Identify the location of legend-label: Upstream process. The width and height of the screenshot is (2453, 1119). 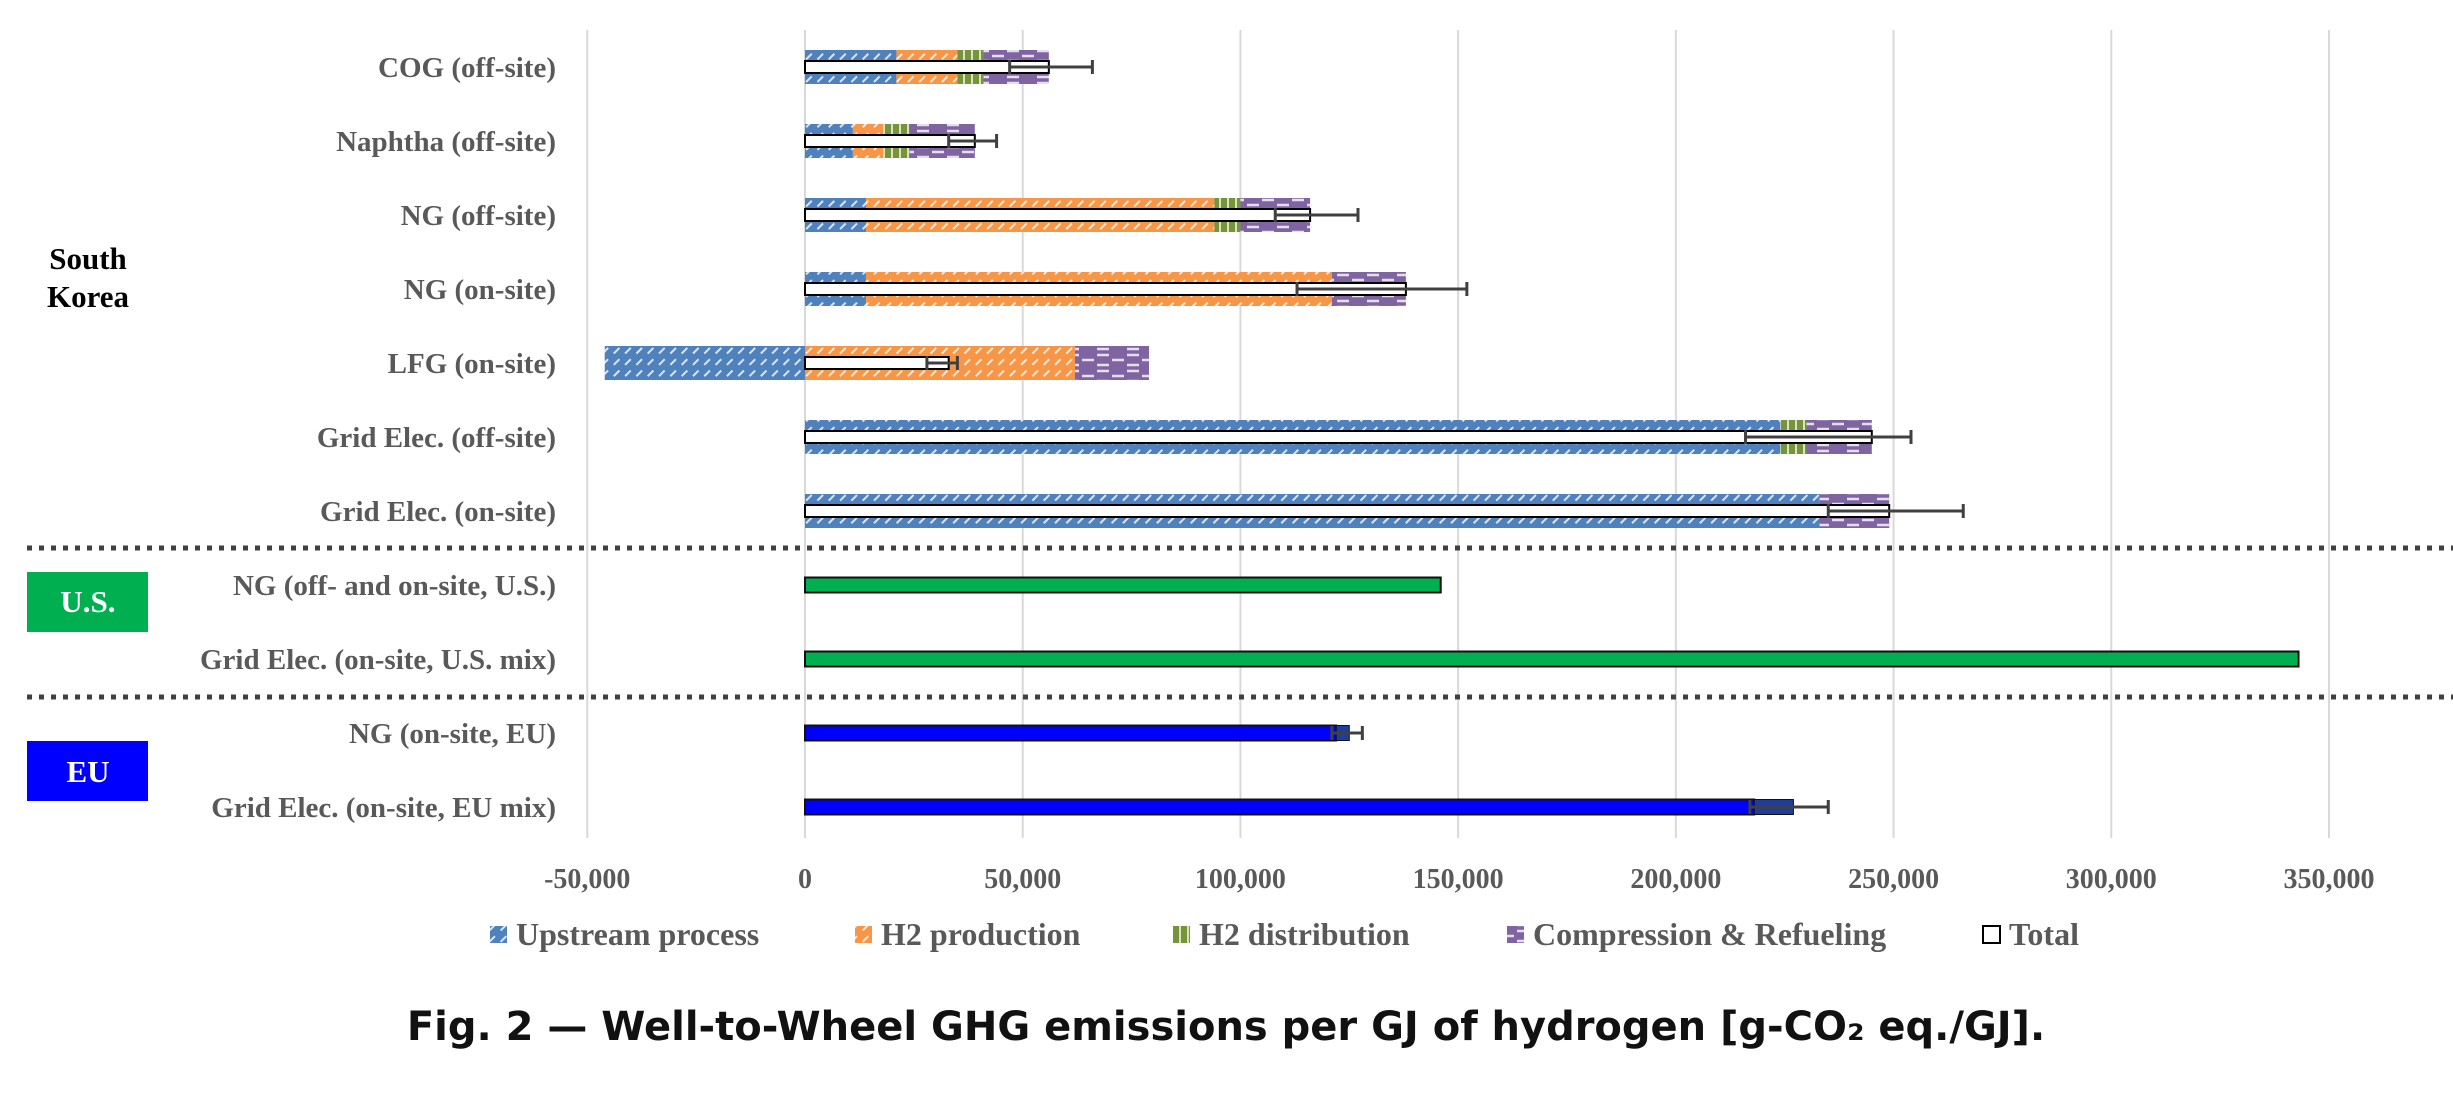
(637, 934).